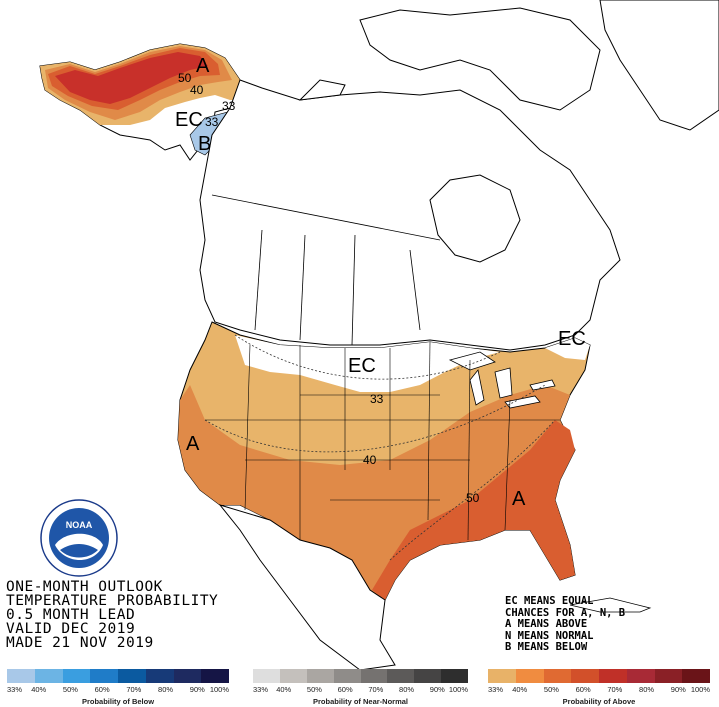 This screenshot has width=719, height=707. I want to click on scale-below-tick: 70%, so click(134, 689).